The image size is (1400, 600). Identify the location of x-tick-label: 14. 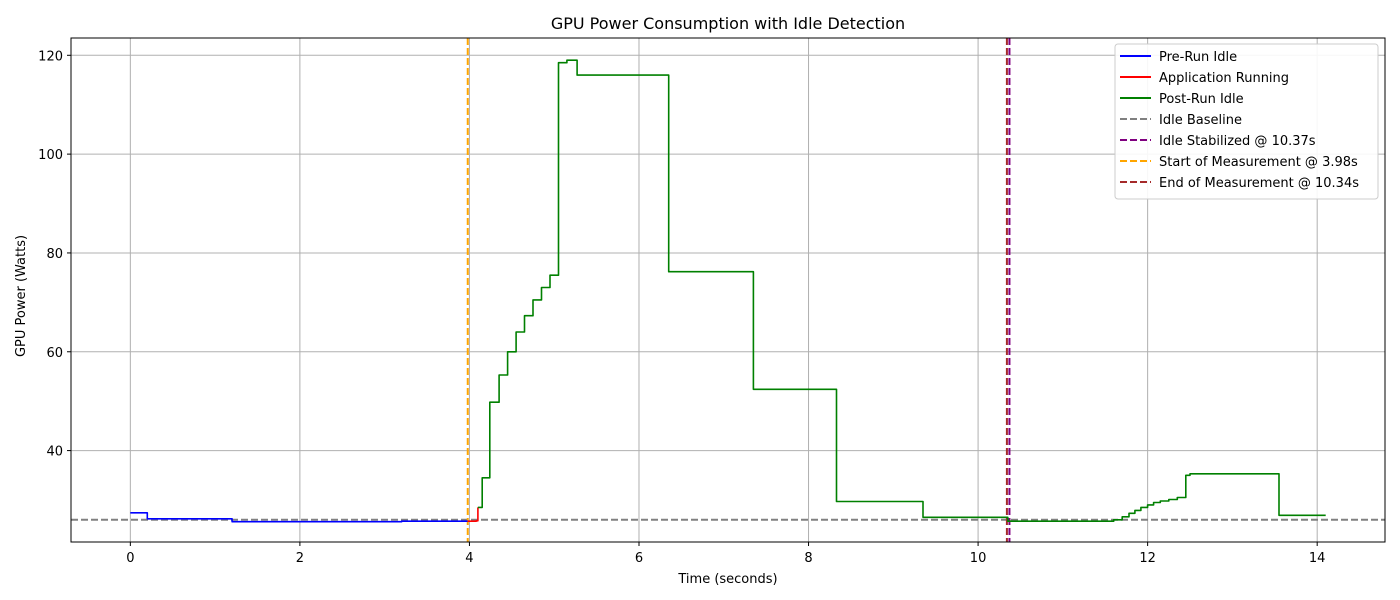
(1317, 558).